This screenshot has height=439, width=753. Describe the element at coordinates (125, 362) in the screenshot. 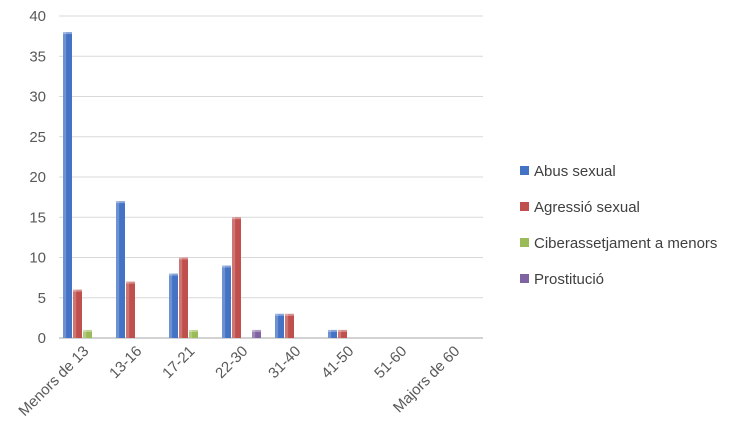

I see `x-tick-label: 13-16` at that location.